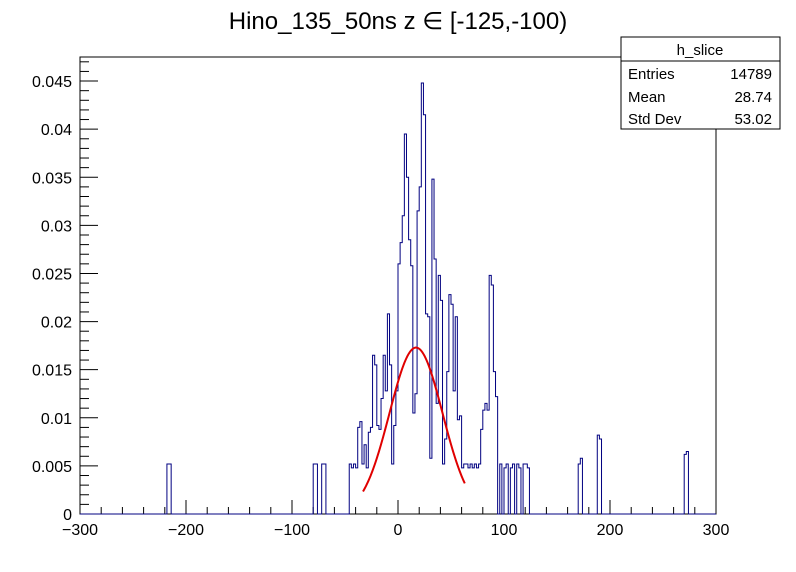  I want to click on y-tick-label: 0.045, so click(52, 82).